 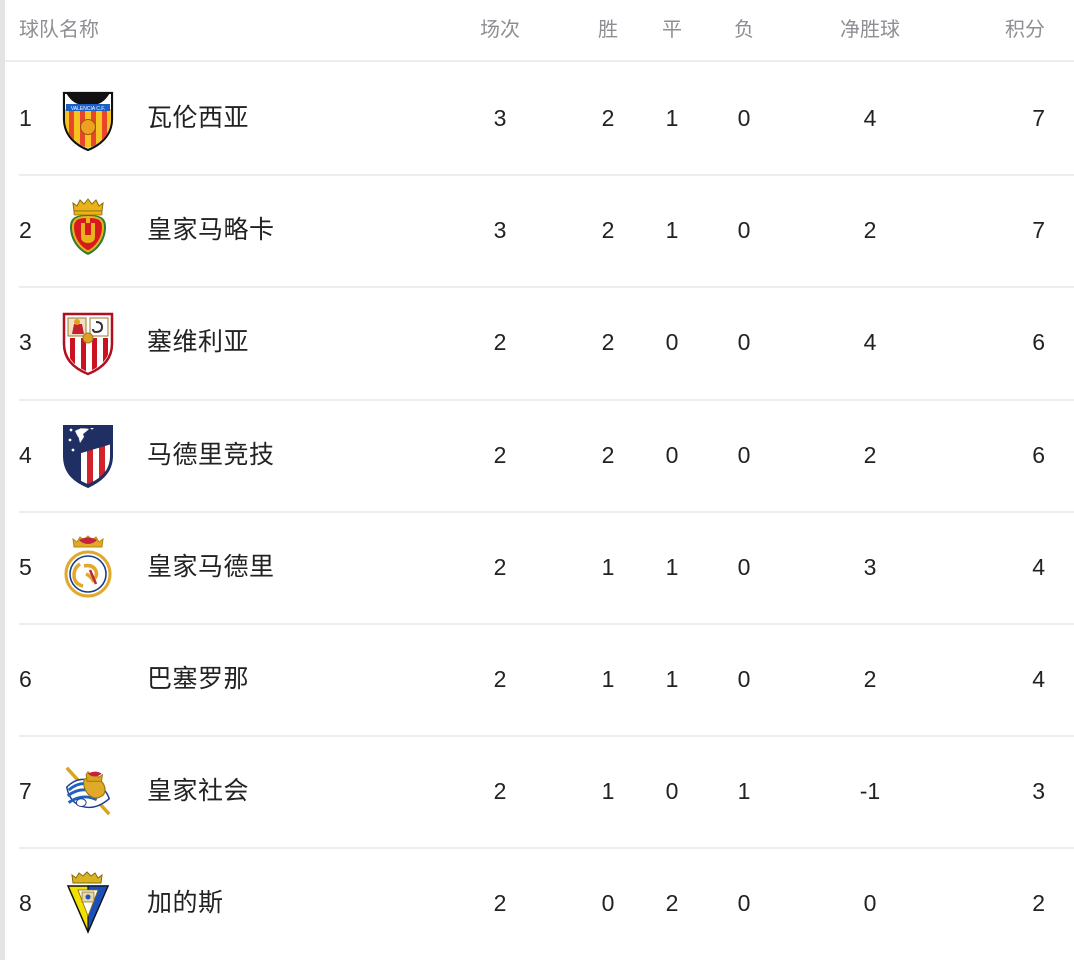 What do you see at coordinates (1038, 566) in the screenshot?
I see `points-value: 4` at bounding box center [1038, 566].